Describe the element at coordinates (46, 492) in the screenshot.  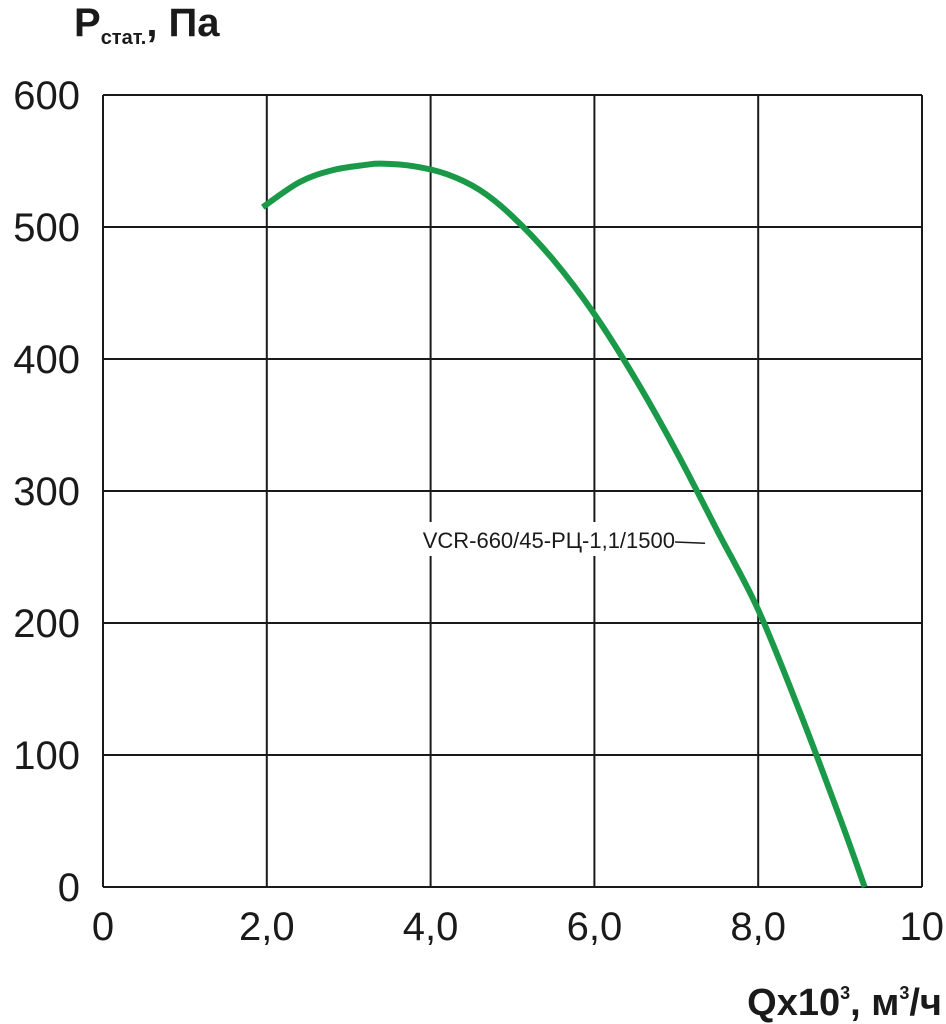
I see `y-tick-label-3: 300` at that location.